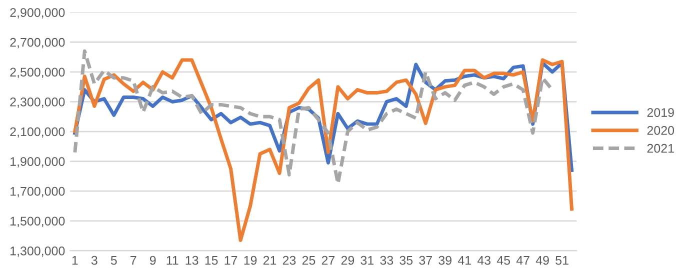 The image size is (680, 274). I want to click on x-tick-label: 19, so click(250, 260).